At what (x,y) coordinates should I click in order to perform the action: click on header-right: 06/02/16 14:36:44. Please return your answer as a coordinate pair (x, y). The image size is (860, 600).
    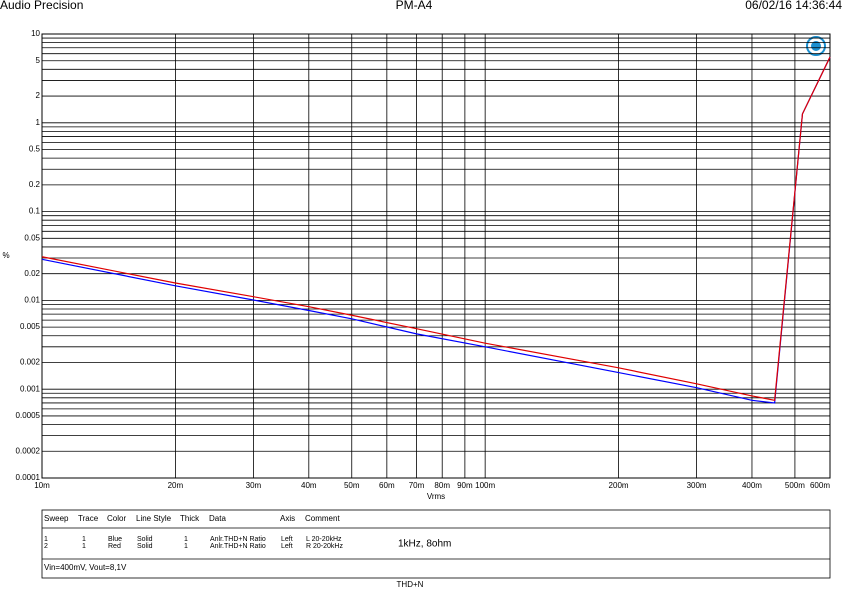
    Looking at the image, I should click on (793, 6).